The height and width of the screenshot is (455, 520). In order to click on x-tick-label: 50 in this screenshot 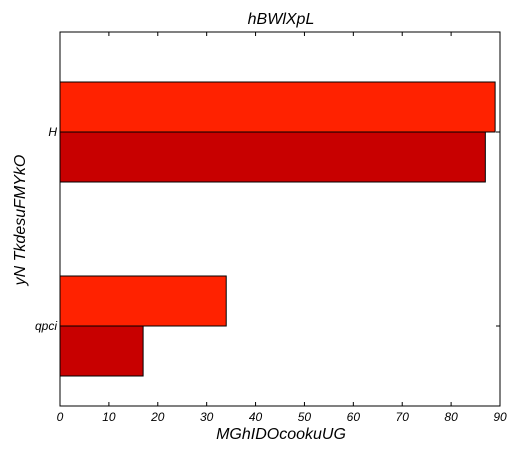, I will do `click(305, 417)`.